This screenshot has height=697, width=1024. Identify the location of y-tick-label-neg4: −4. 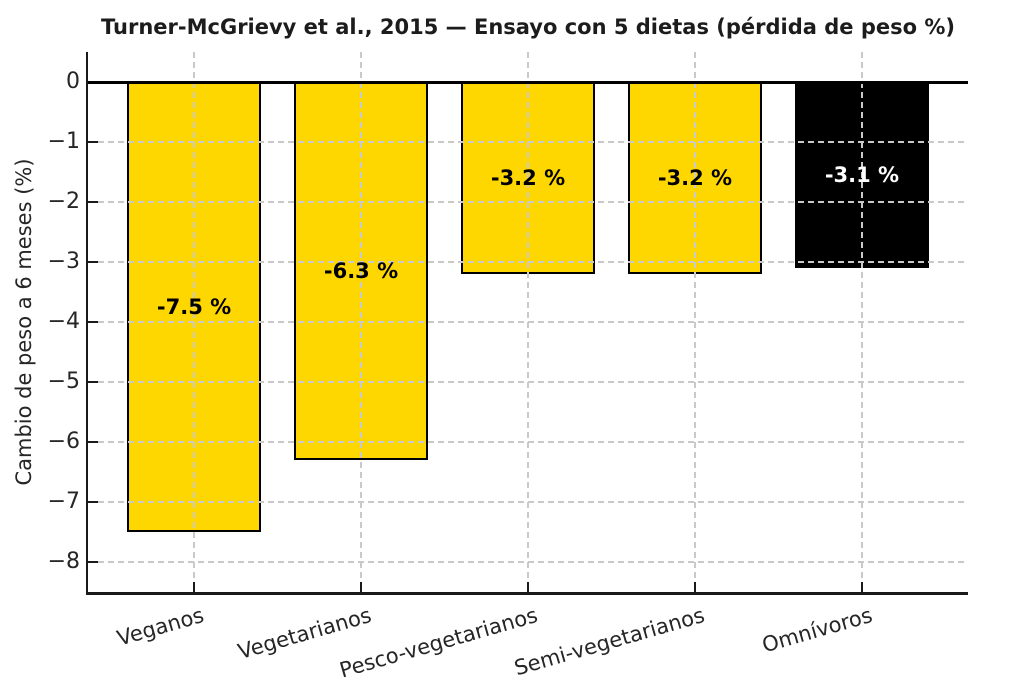
(63, 321).